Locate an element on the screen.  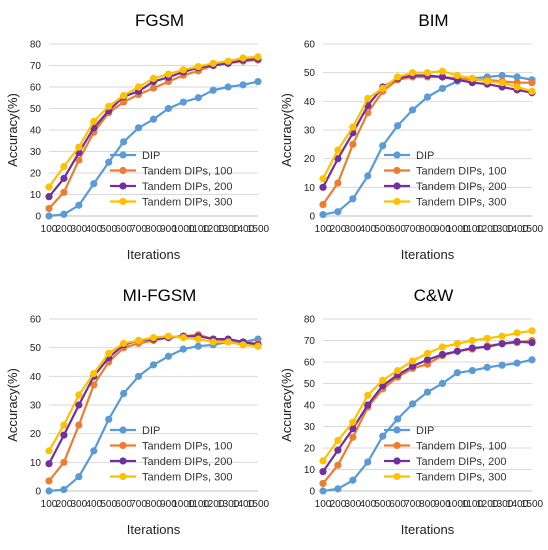
x-tick-label: 600 is located at coordinates (123, 229).